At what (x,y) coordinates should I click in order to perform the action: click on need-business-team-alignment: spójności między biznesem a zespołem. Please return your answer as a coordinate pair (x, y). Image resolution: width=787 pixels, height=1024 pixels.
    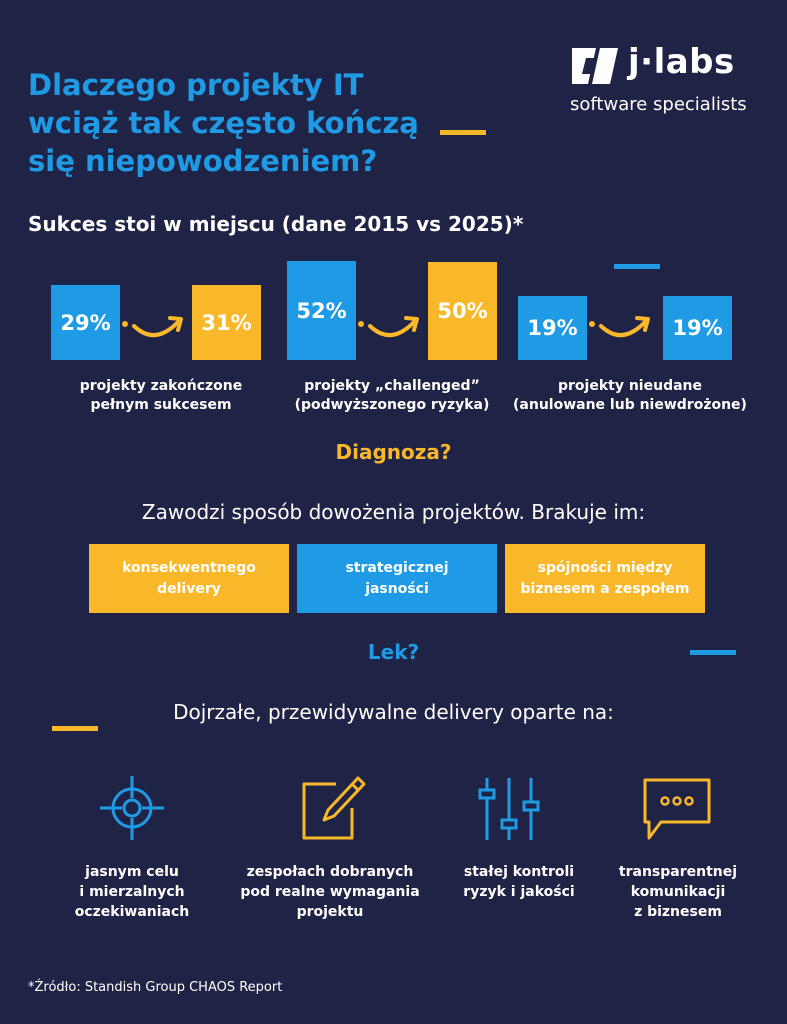
    Looking at the image, I should click on (605, 578).